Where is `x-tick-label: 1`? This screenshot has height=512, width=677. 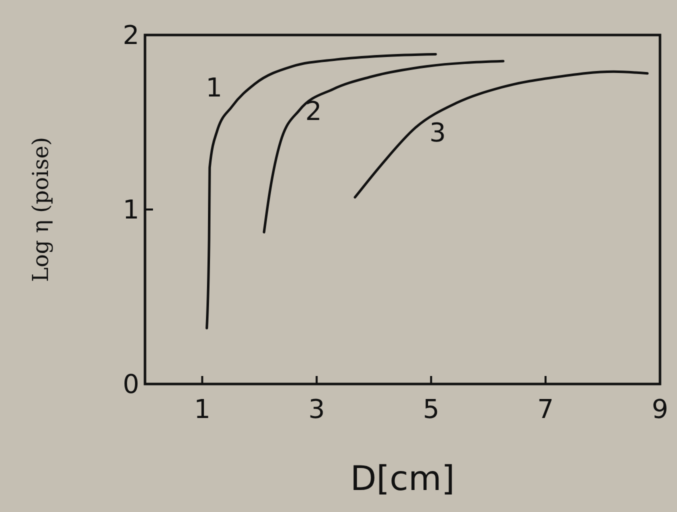
x-tick-label: 1 is located at coordinates (202, 410).